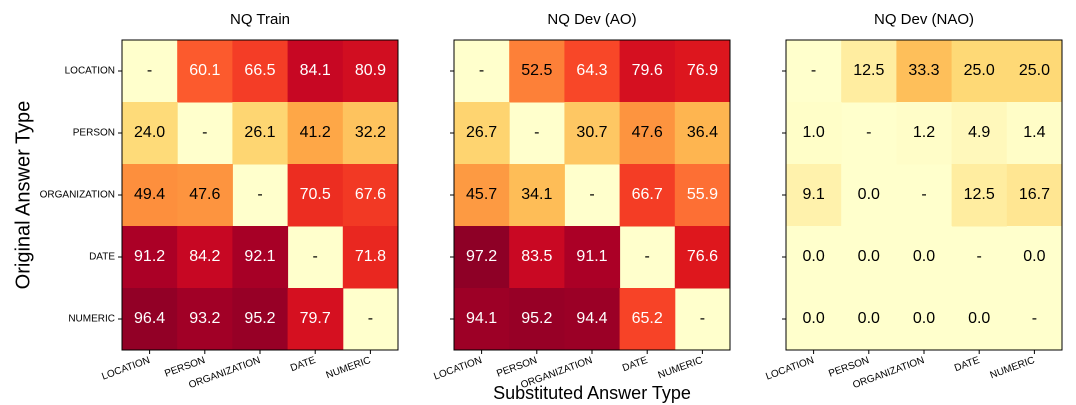 The width and height of the screenshot is (1076, 405). I want to click on cell-label: 24.0, so click(149, 132).